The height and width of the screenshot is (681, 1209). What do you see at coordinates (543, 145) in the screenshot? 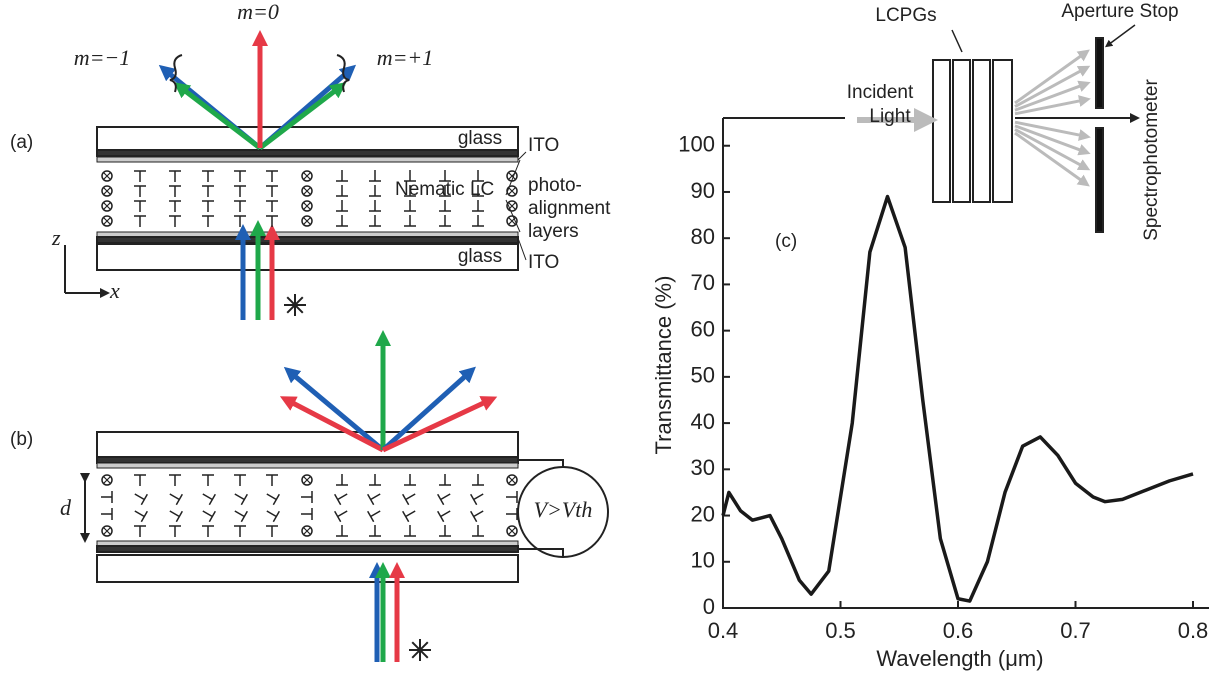
I see `layer-label: ITO` at bounding box center [543, 145].